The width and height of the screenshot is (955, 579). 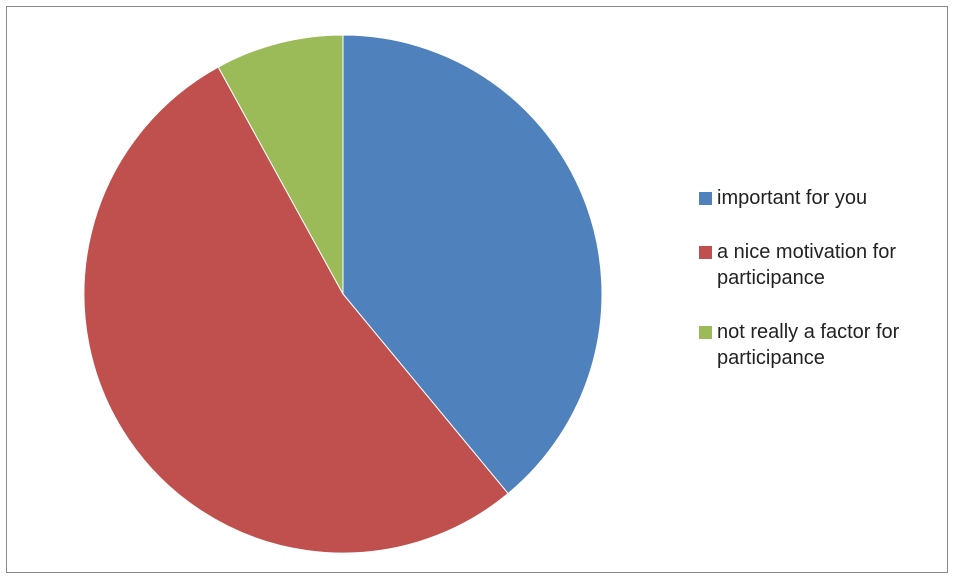 I want to click on pie-slice, so click(x=280, y=164).